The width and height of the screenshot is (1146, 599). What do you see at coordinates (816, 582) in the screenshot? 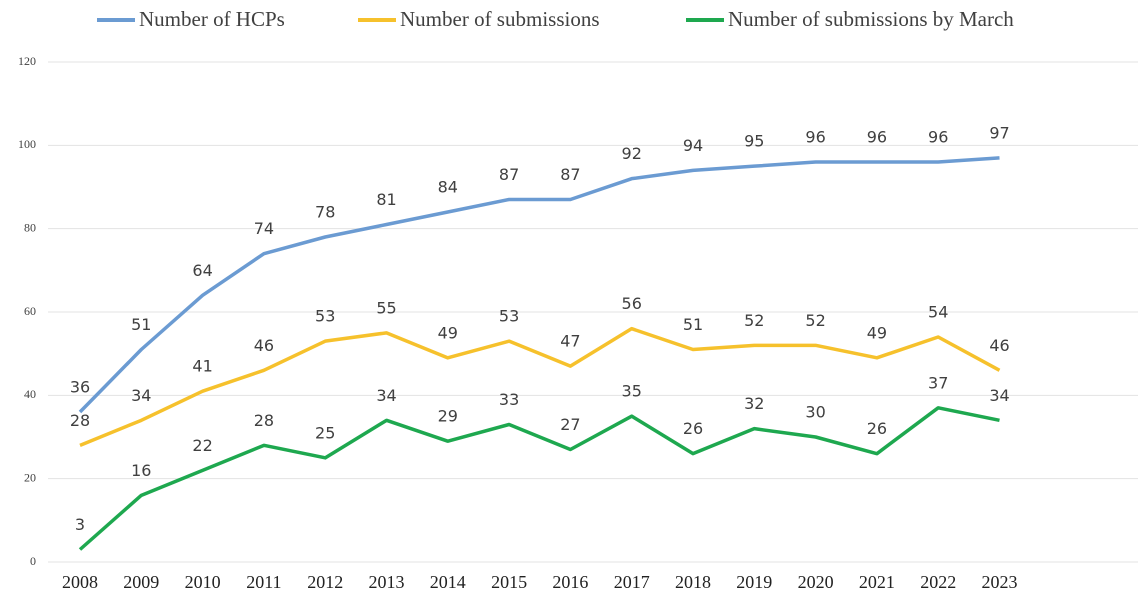
I see `x-tick-label: 2020` at bounding box center [816, 582].